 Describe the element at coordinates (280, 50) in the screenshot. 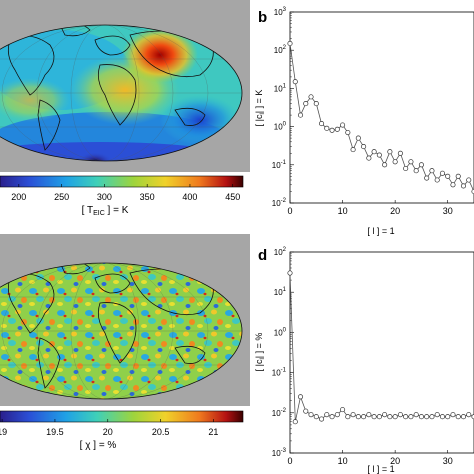

I see `plotB-y-tick-label: 10²` at that location.